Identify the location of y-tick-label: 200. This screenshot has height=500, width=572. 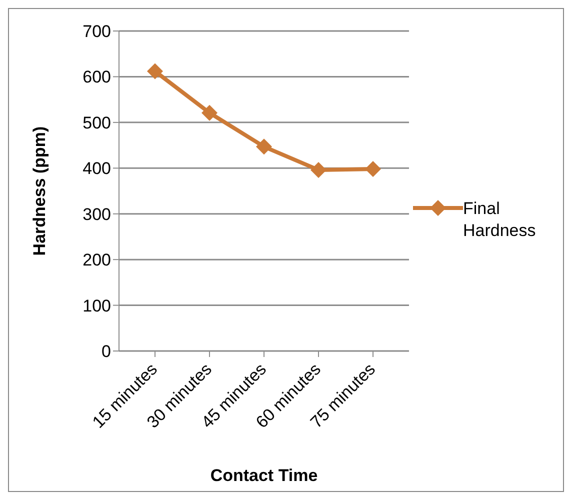
(96, 260).